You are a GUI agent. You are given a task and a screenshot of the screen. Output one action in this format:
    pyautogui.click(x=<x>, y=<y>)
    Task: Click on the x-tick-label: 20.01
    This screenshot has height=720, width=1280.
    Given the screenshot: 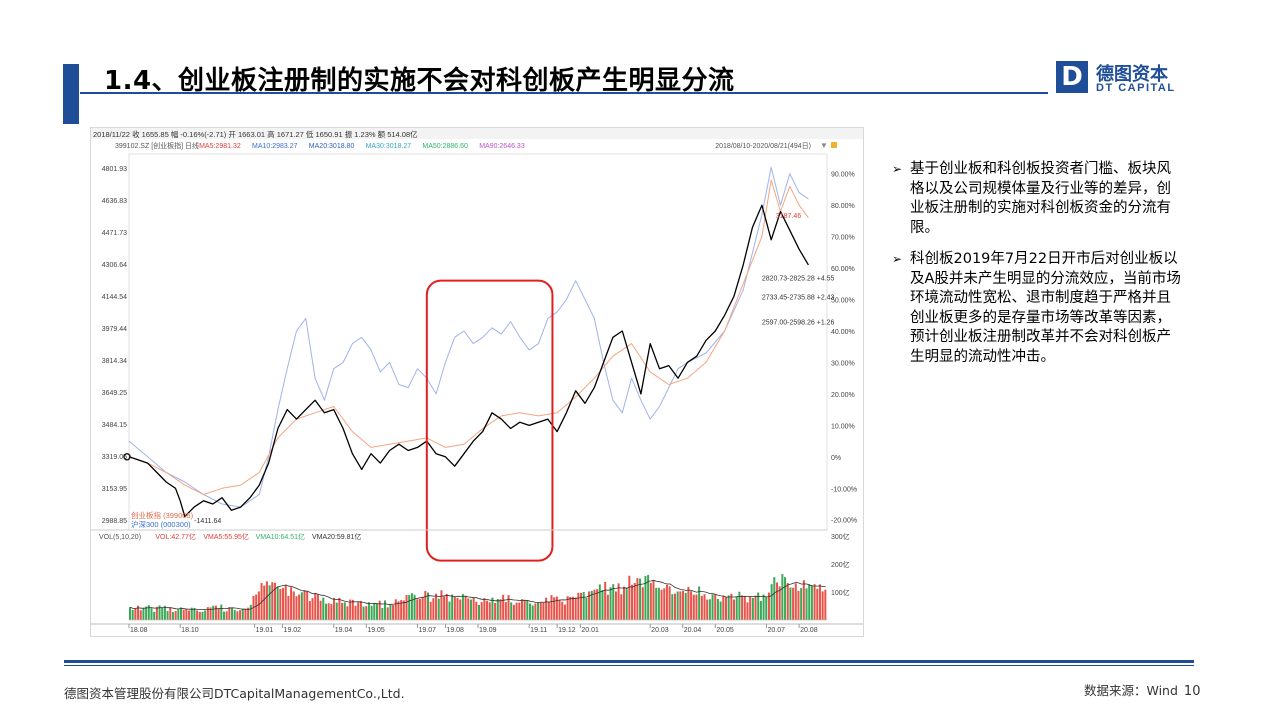 What is the action you would take?
    pyautogui.click(x=590, y=630)
    